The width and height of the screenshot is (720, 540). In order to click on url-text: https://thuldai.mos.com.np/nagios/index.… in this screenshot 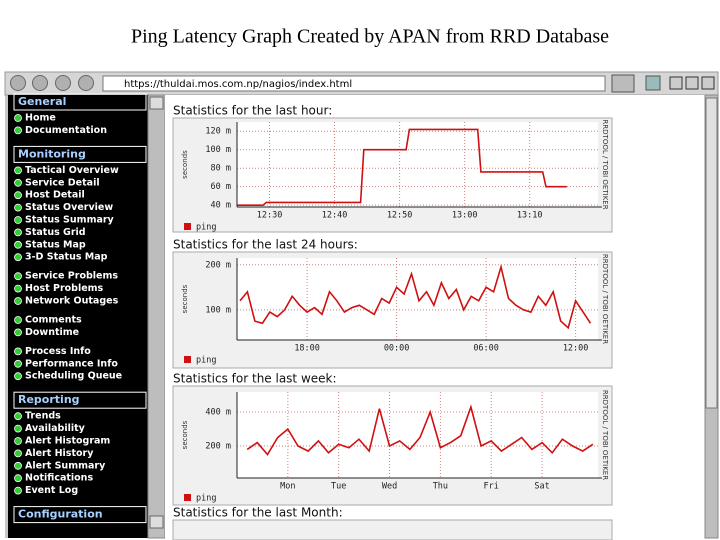, I will do `click(238, 84)`.